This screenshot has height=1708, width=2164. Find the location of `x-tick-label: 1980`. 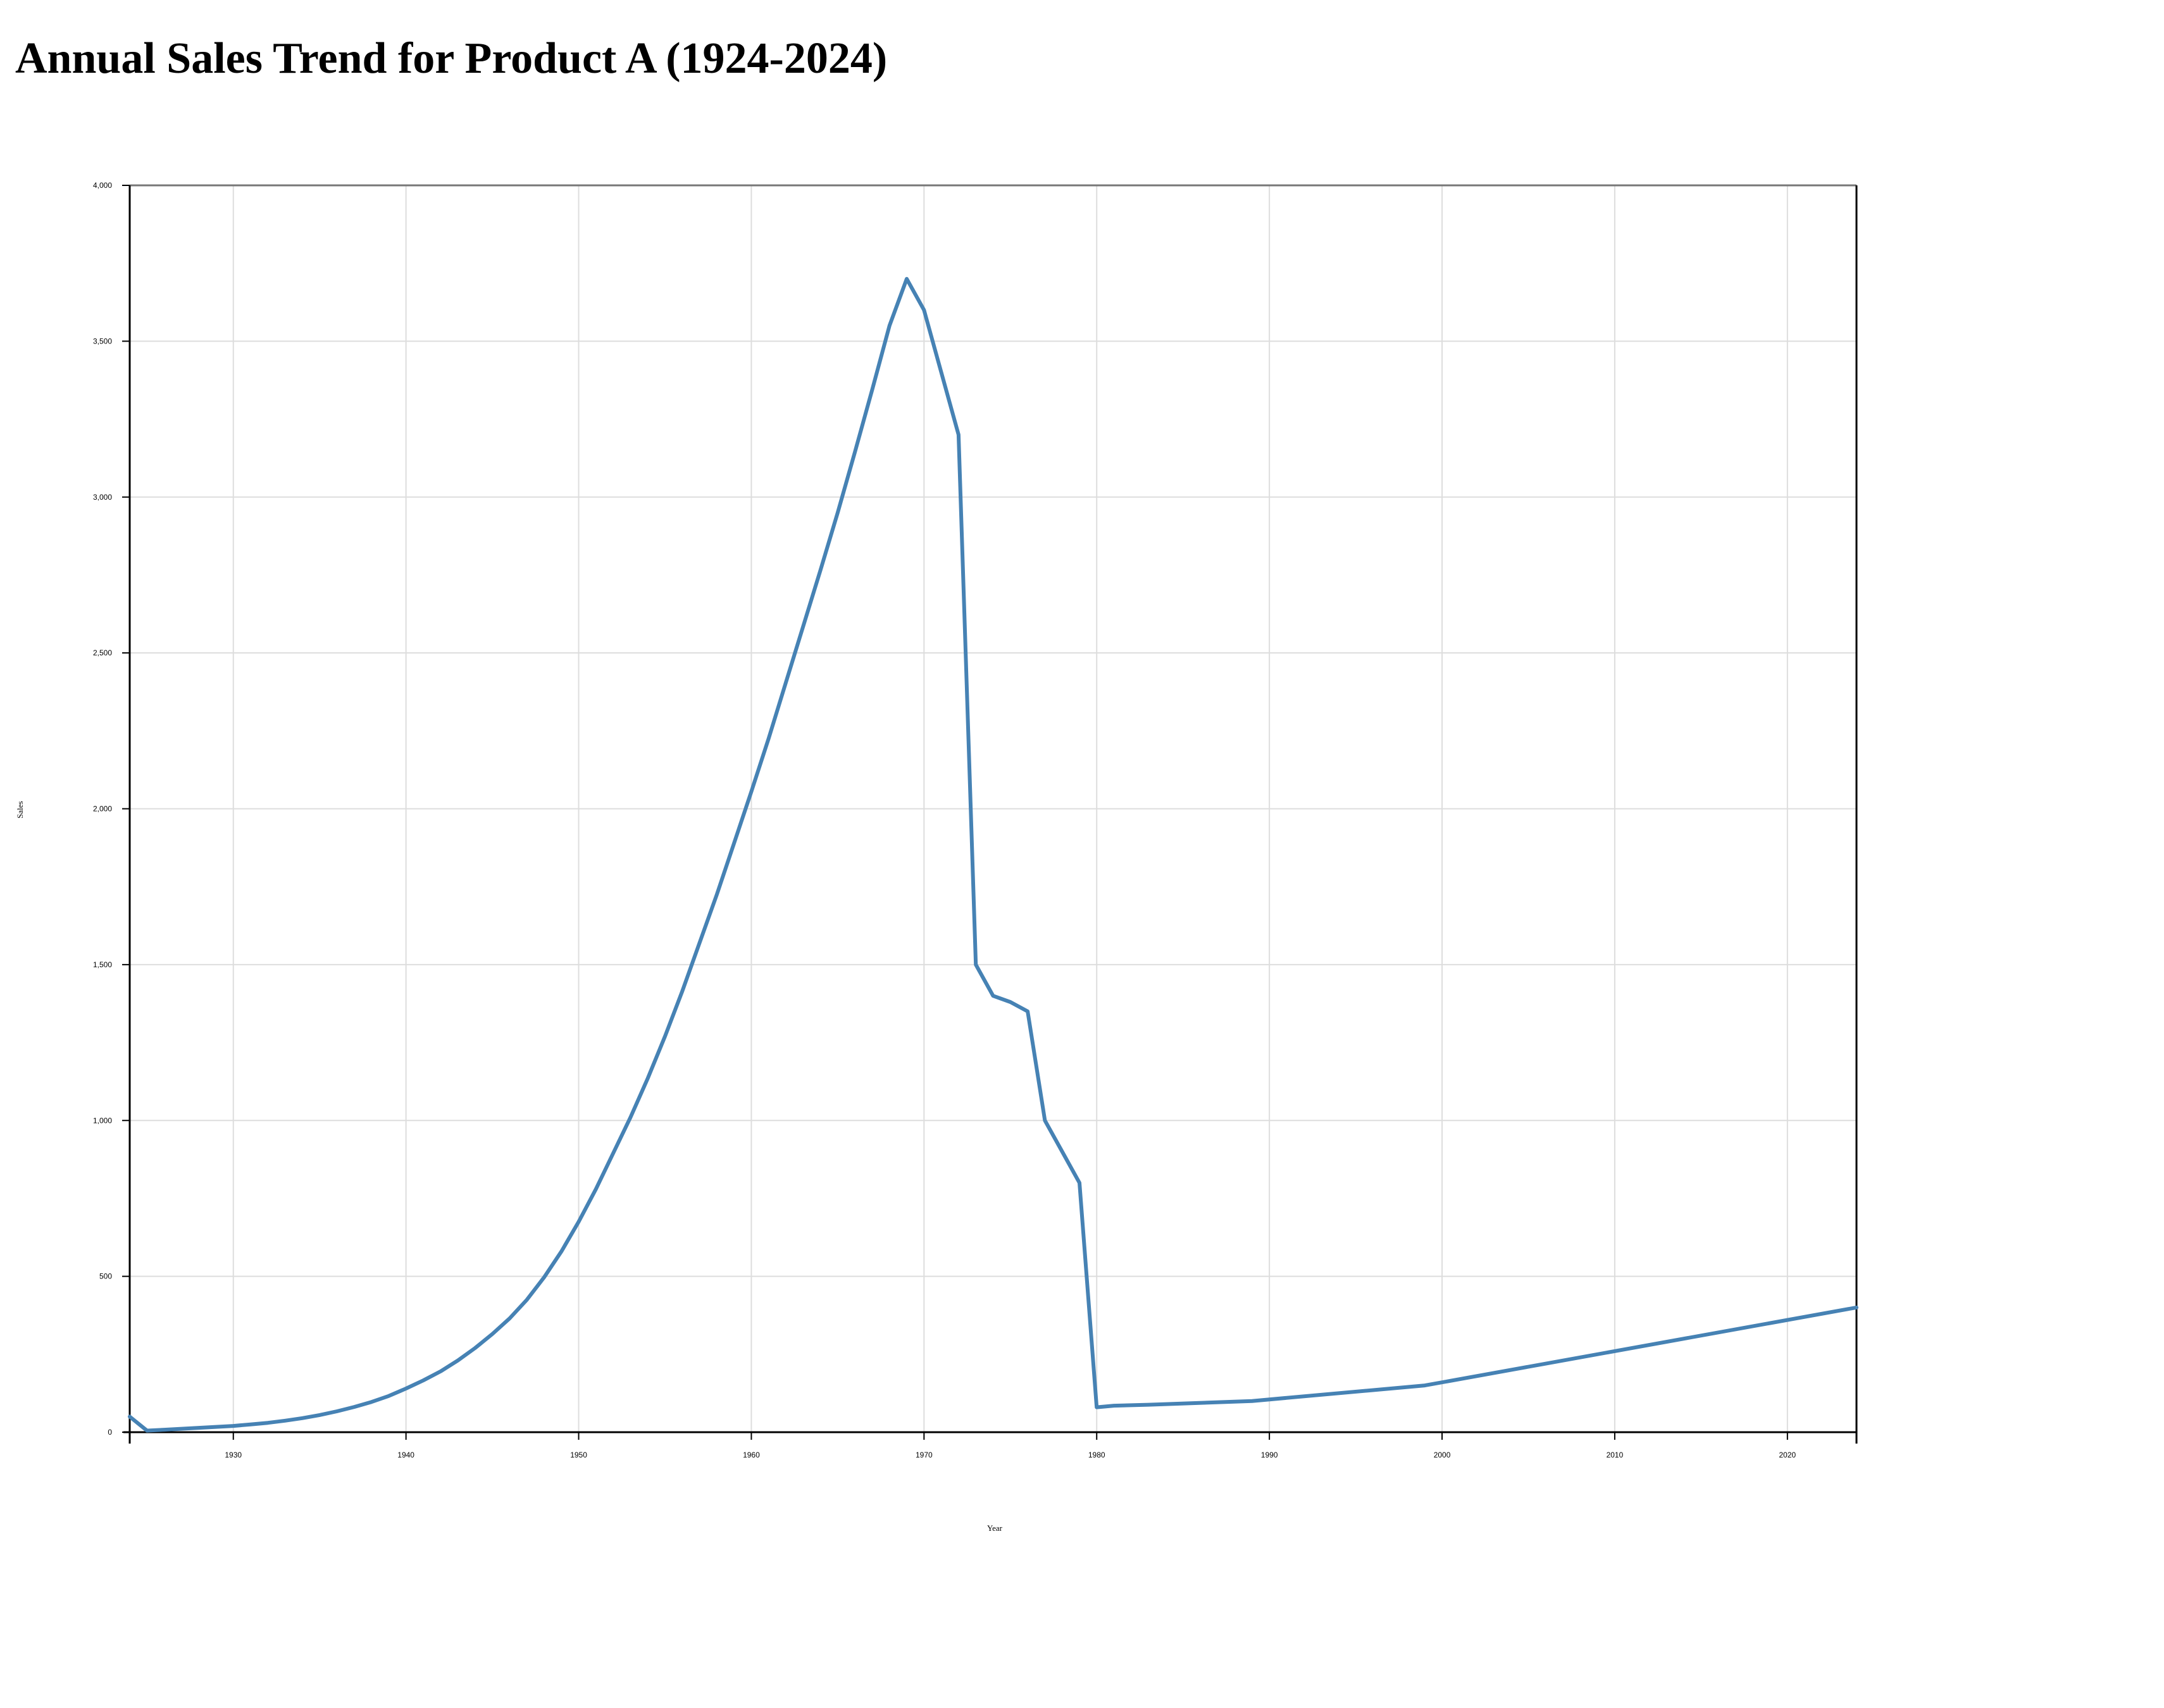

x-tick-label: 1980 is located at coordinates (1096, 1455).